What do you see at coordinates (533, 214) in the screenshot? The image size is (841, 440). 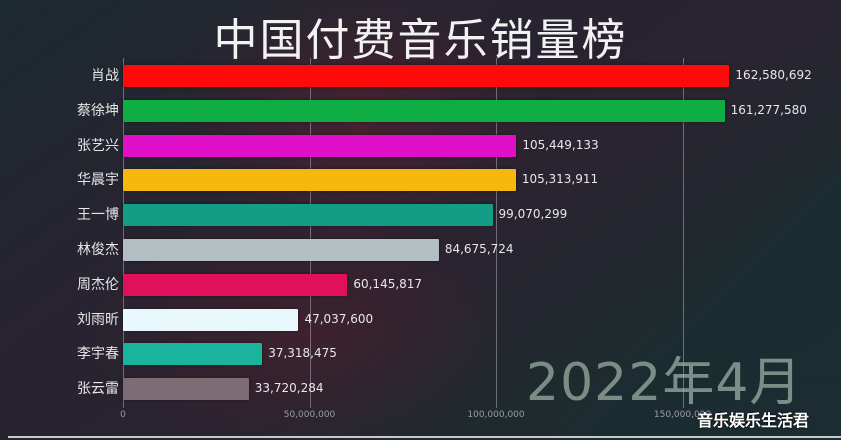 I see `value-label: 99,070,299` at bounding box center [533, 214].